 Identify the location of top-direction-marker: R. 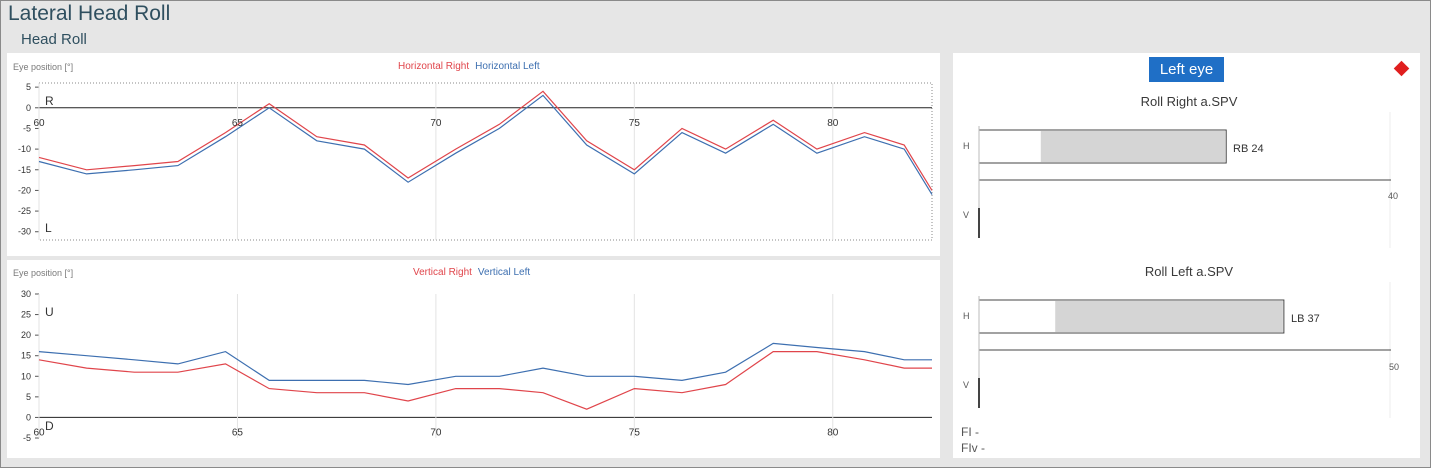
(49, 101).